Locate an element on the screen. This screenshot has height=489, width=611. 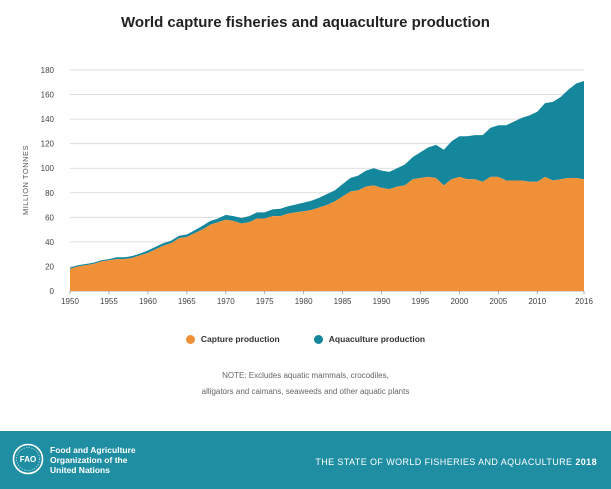
legend-item-aquaculture: Aquaculture production is located at coordinates (369, 339).